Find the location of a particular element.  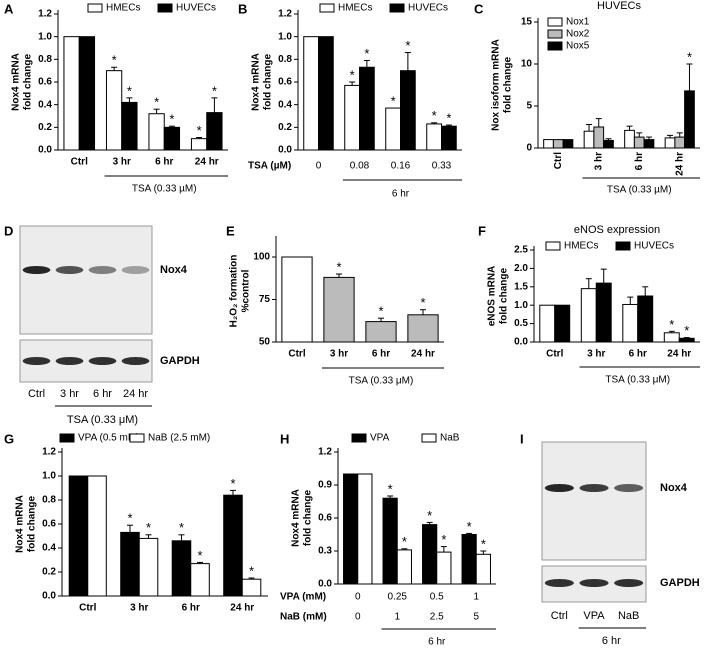

y-tick-label: 1.2 is located at coordinates (285, 14).